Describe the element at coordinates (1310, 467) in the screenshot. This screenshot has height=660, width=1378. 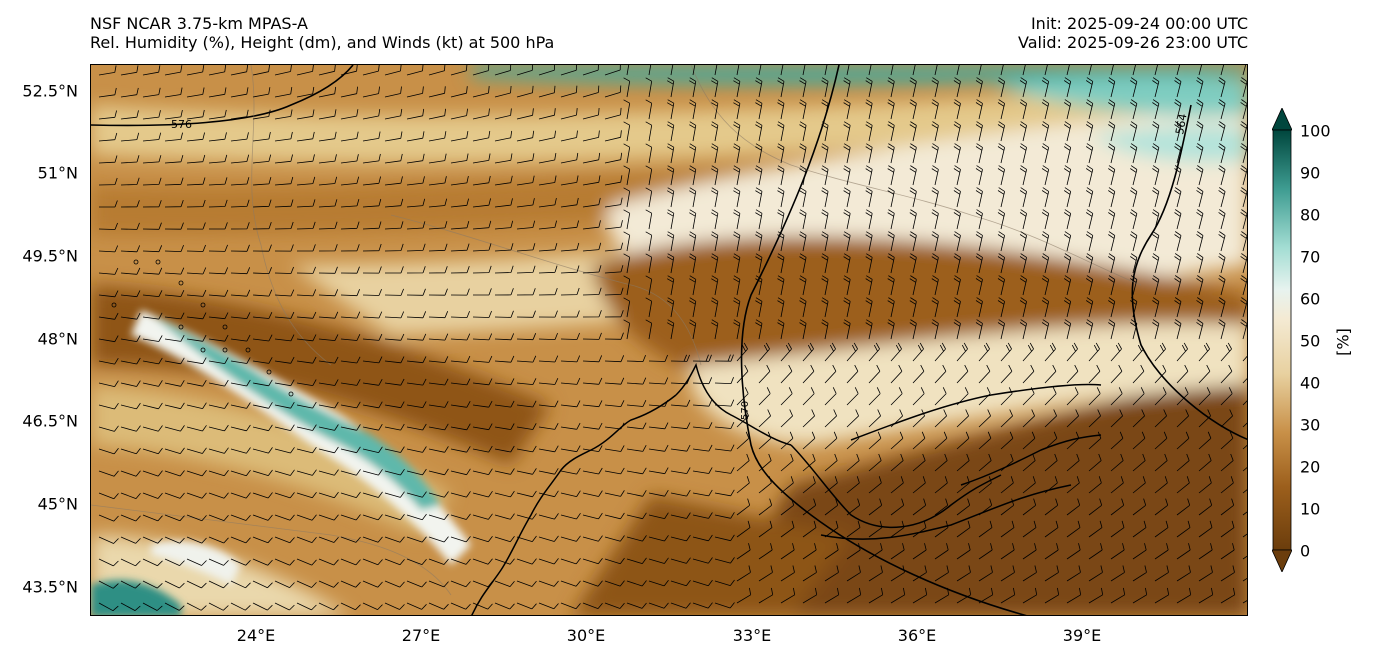
I see `colorbar-tick: 20` at that location.